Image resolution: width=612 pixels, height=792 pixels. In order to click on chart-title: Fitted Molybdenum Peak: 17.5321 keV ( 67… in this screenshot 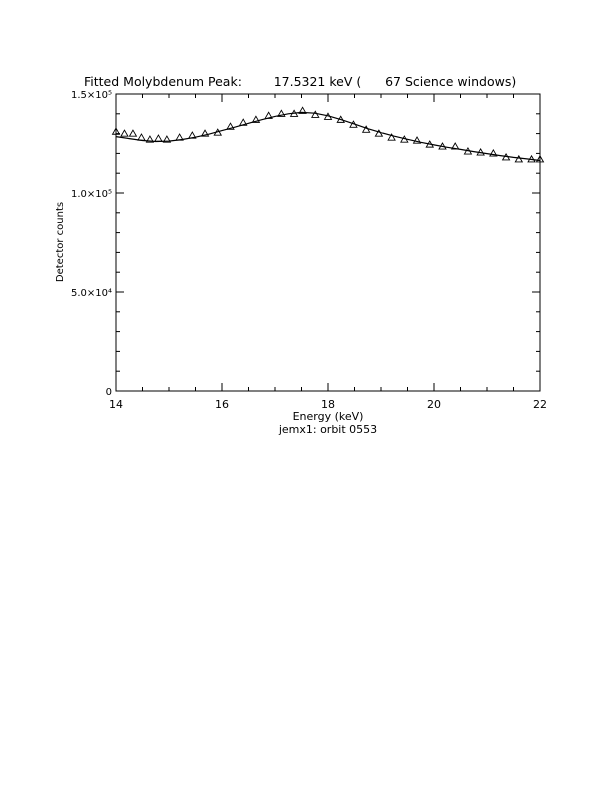, I will do `click(300, 81)`.